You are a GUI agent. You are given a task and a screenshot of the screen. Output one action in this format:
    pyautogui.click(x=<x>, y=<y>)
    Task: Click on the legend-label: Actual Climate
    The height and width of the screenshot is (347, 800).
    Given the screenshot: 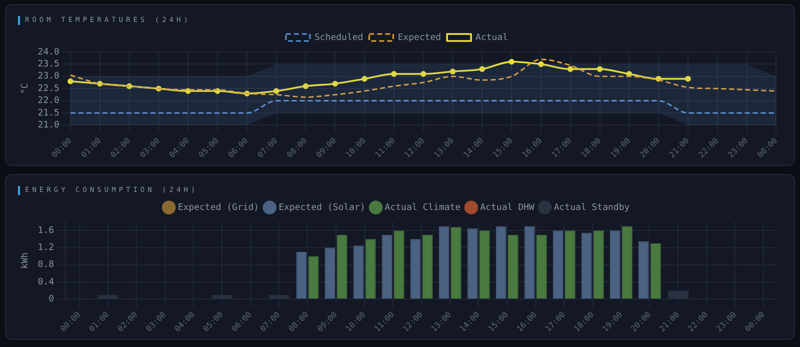 What is the action you would take?
    pyautogui.click(x=422, y=207)
    